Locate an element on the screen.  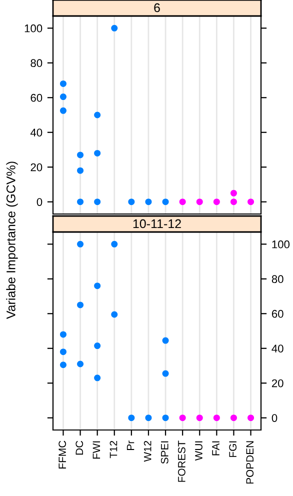
x-tick-label: FFMC is located at coordinates (62, 454).